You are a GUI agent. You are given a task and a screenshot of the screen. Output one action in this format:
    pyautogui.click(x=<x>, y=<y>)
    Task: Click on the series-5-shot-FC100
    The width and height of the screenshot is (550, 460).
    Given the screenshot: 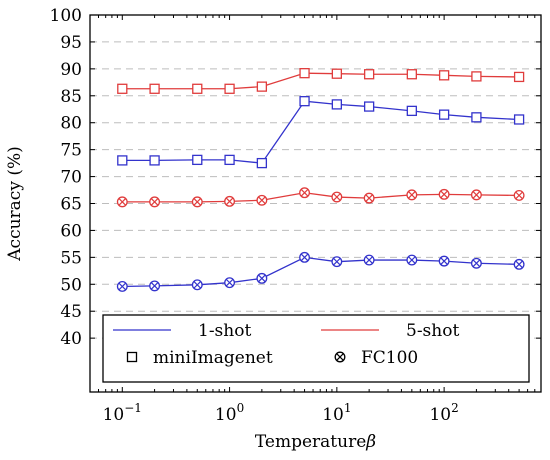 What is the action you would take?
    pyautogui.click(x=320, y=197)
    